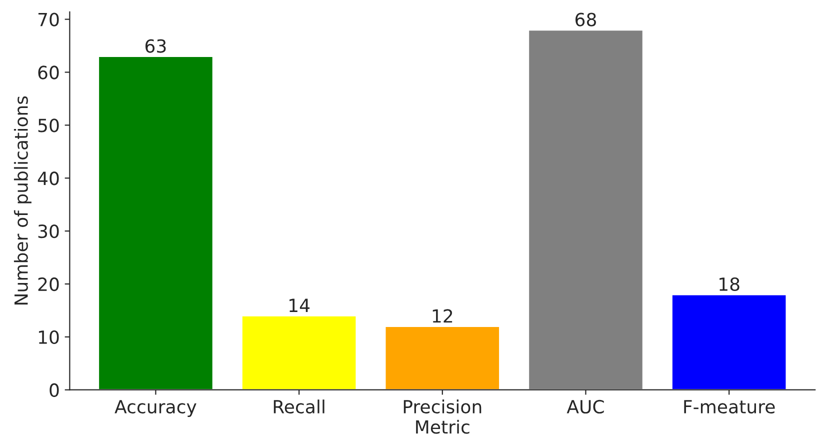 This screenshot has width=820, height=440. I want to click on x-tick-label: AUC, so click(585, 407).